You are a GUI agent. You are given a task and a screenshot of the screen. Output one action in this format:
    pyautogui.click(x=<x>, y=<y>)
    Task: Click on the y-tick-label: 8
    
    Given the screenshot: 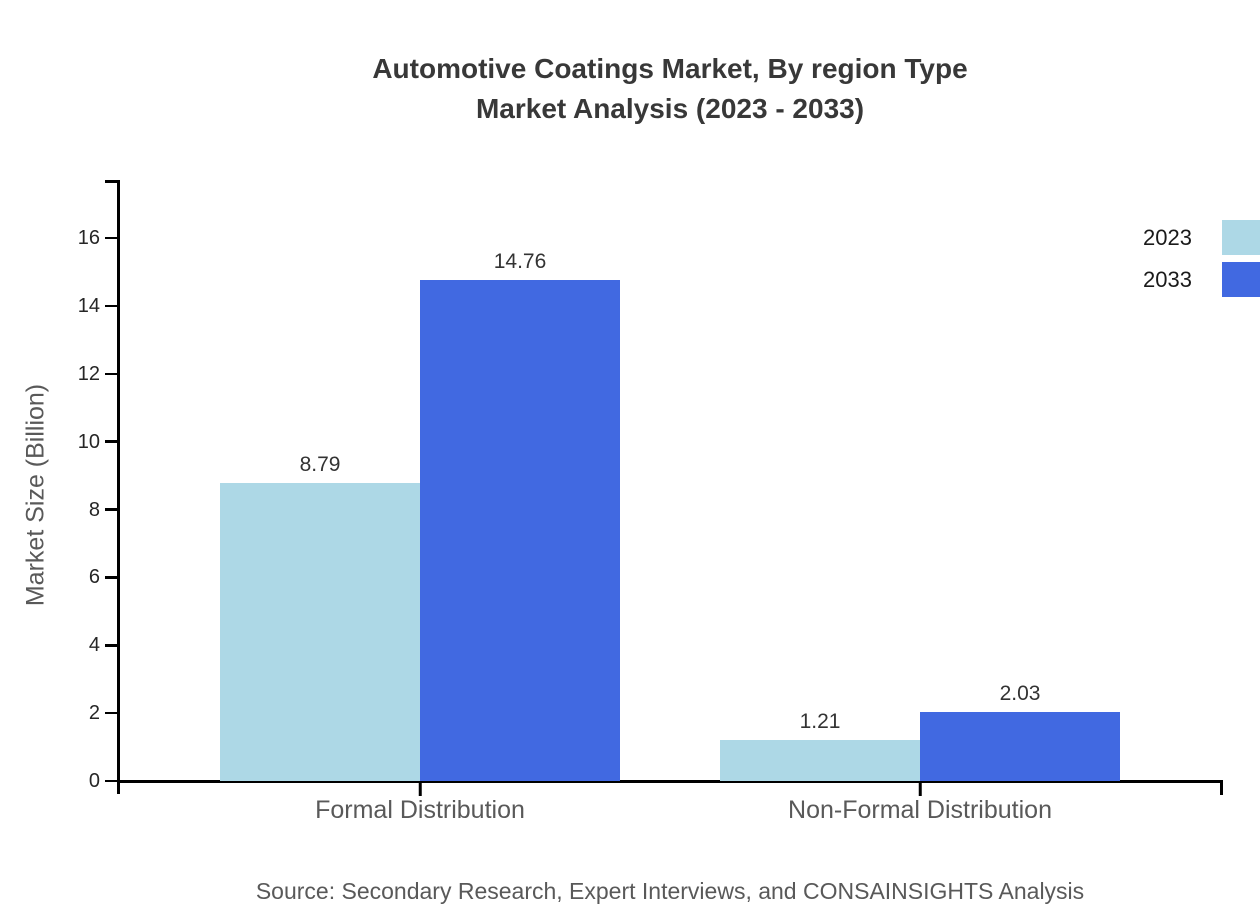 What is the action you would take?
    pyautogui.click(x=94, y=509)
    